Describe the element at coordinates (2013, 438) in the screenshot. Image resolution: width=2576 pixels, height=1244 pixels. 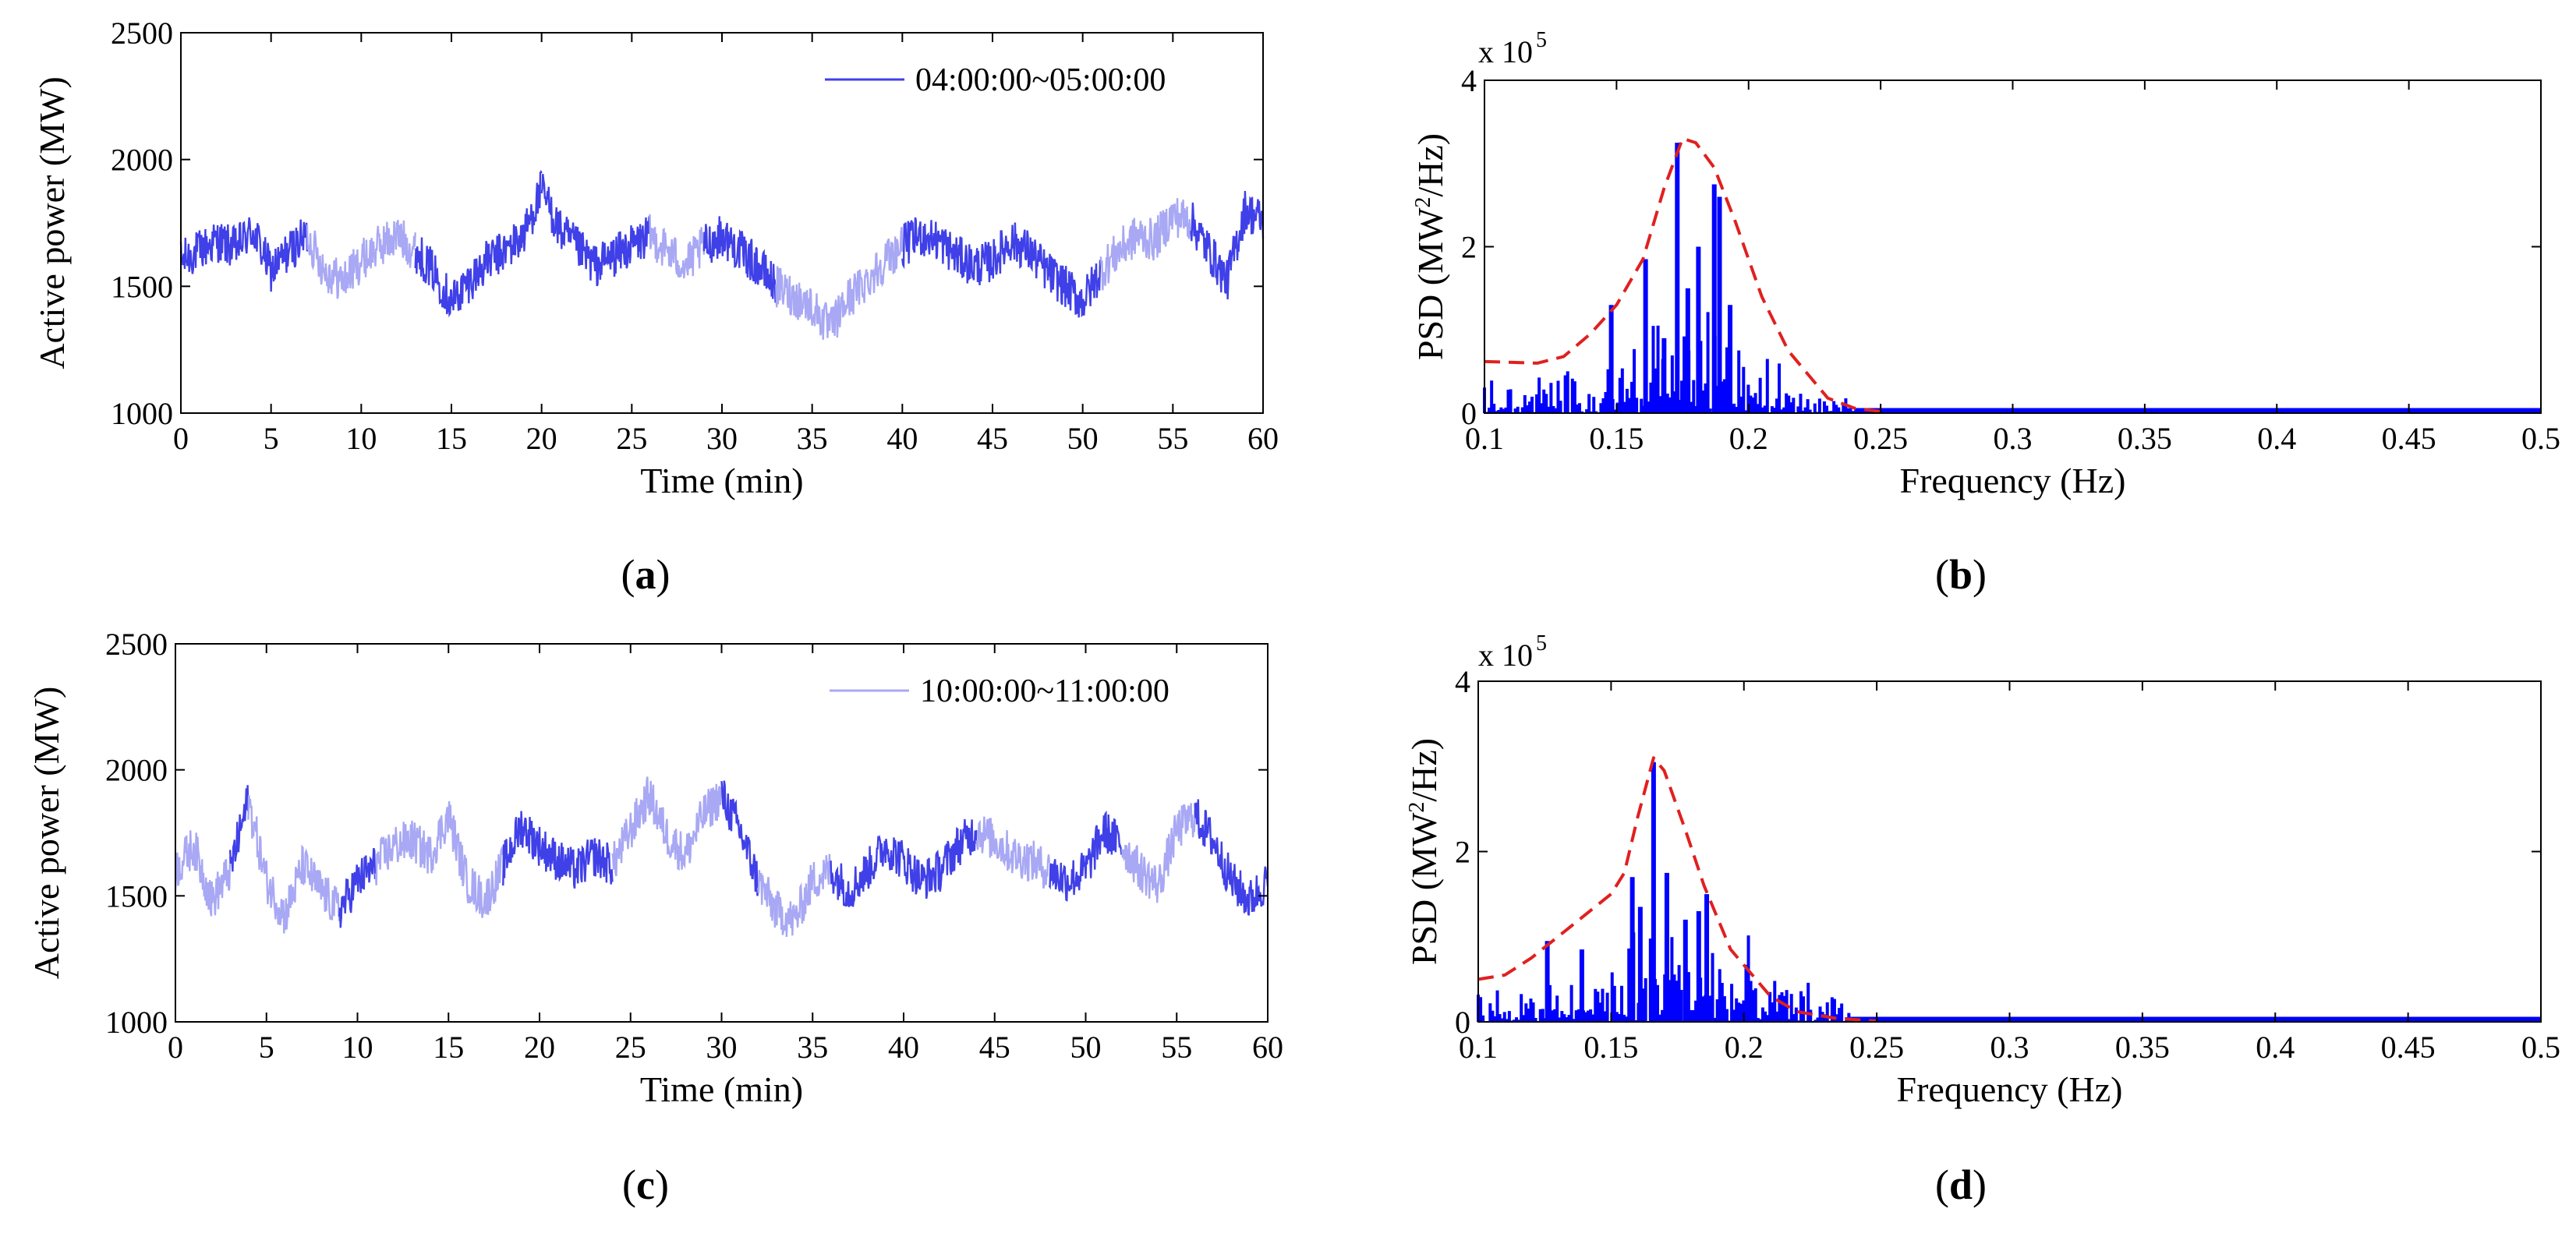
I see `x-tick-label: 0.3` at that location.